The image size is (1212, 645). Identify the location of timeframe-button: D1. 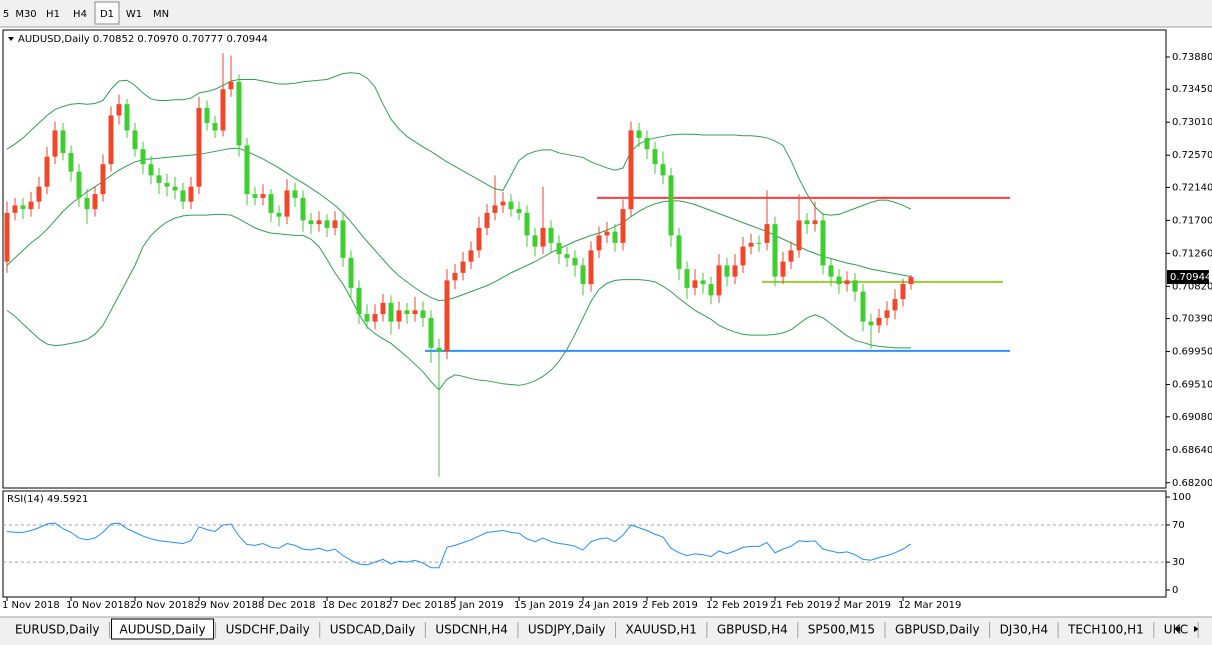
(107, 13).